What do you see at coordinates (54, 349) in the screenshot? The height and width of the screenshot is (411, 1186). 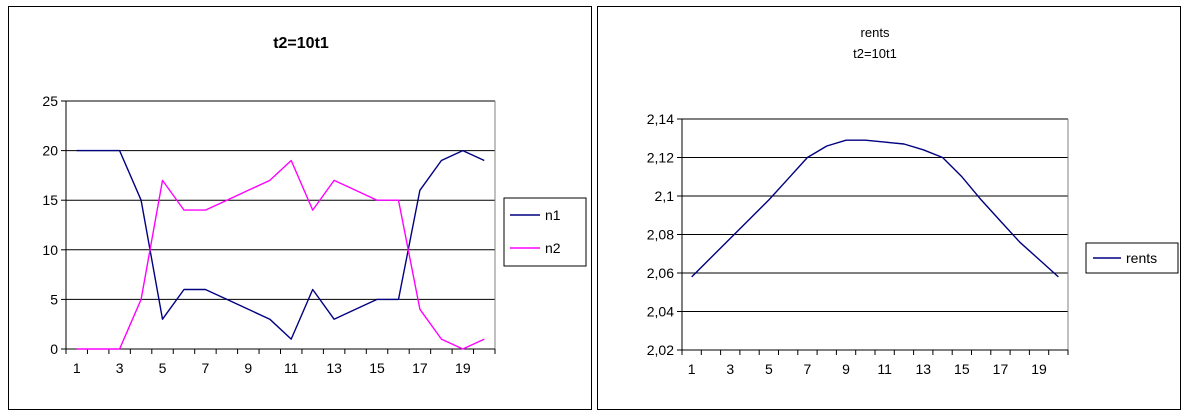 I see `y-tick-label: 0` at bounding box center [54, 349].